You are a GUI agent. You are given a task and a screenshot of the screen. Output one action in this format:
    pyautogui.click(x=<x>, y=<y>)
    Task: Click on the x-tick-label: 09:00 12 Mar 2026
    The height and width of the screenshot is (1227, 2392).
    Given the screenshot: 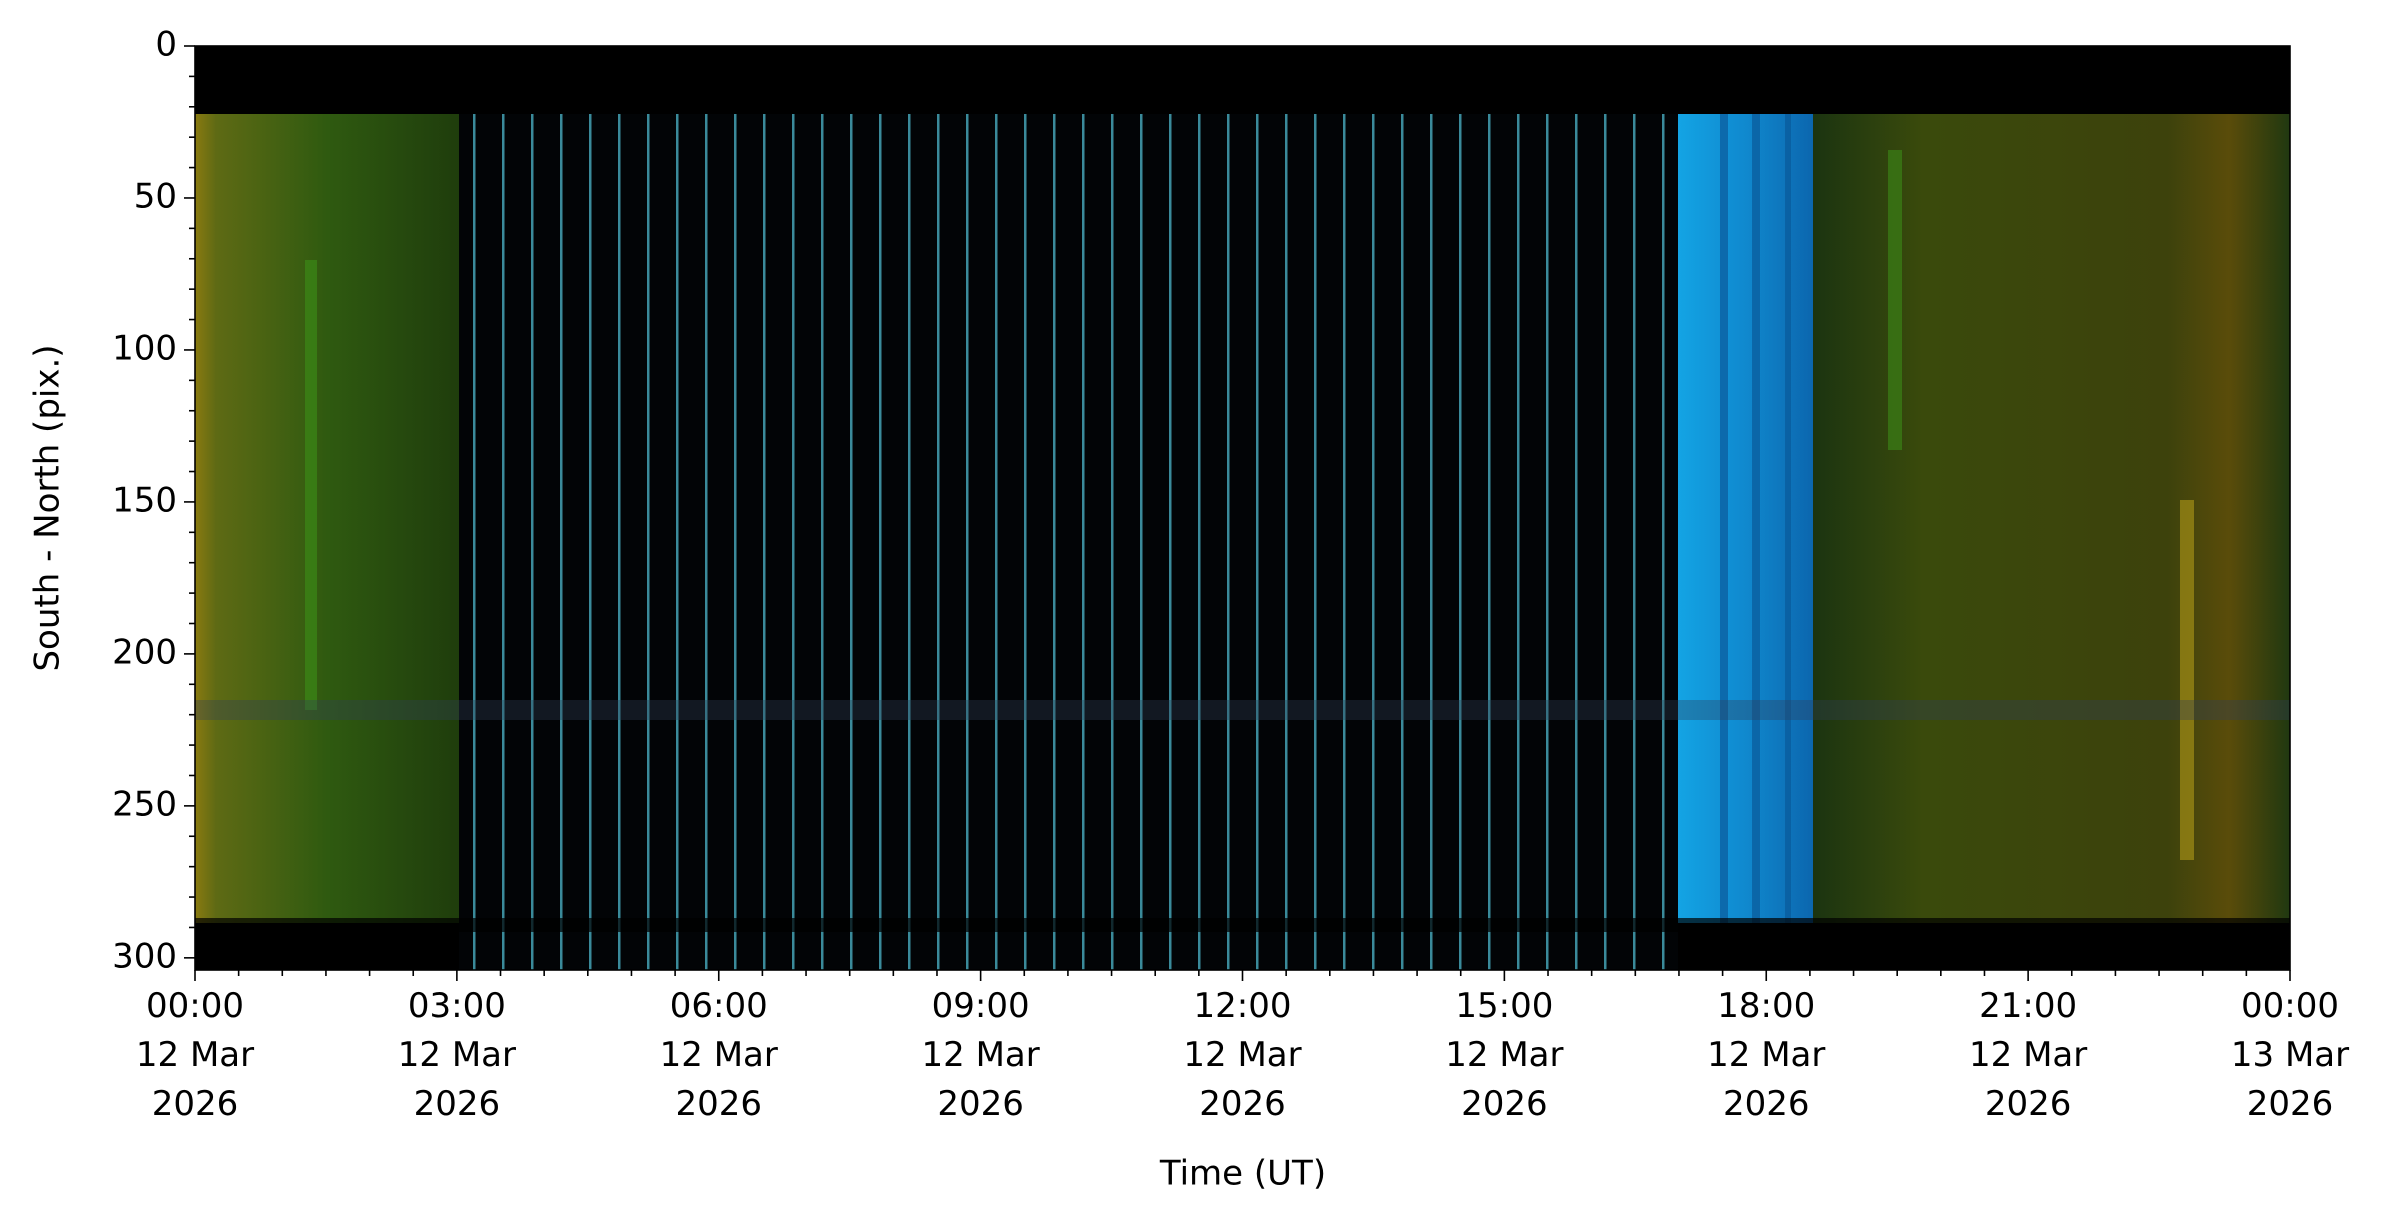 What is the action you would take?
    pyautogui.click(x=981, y=1055)
    